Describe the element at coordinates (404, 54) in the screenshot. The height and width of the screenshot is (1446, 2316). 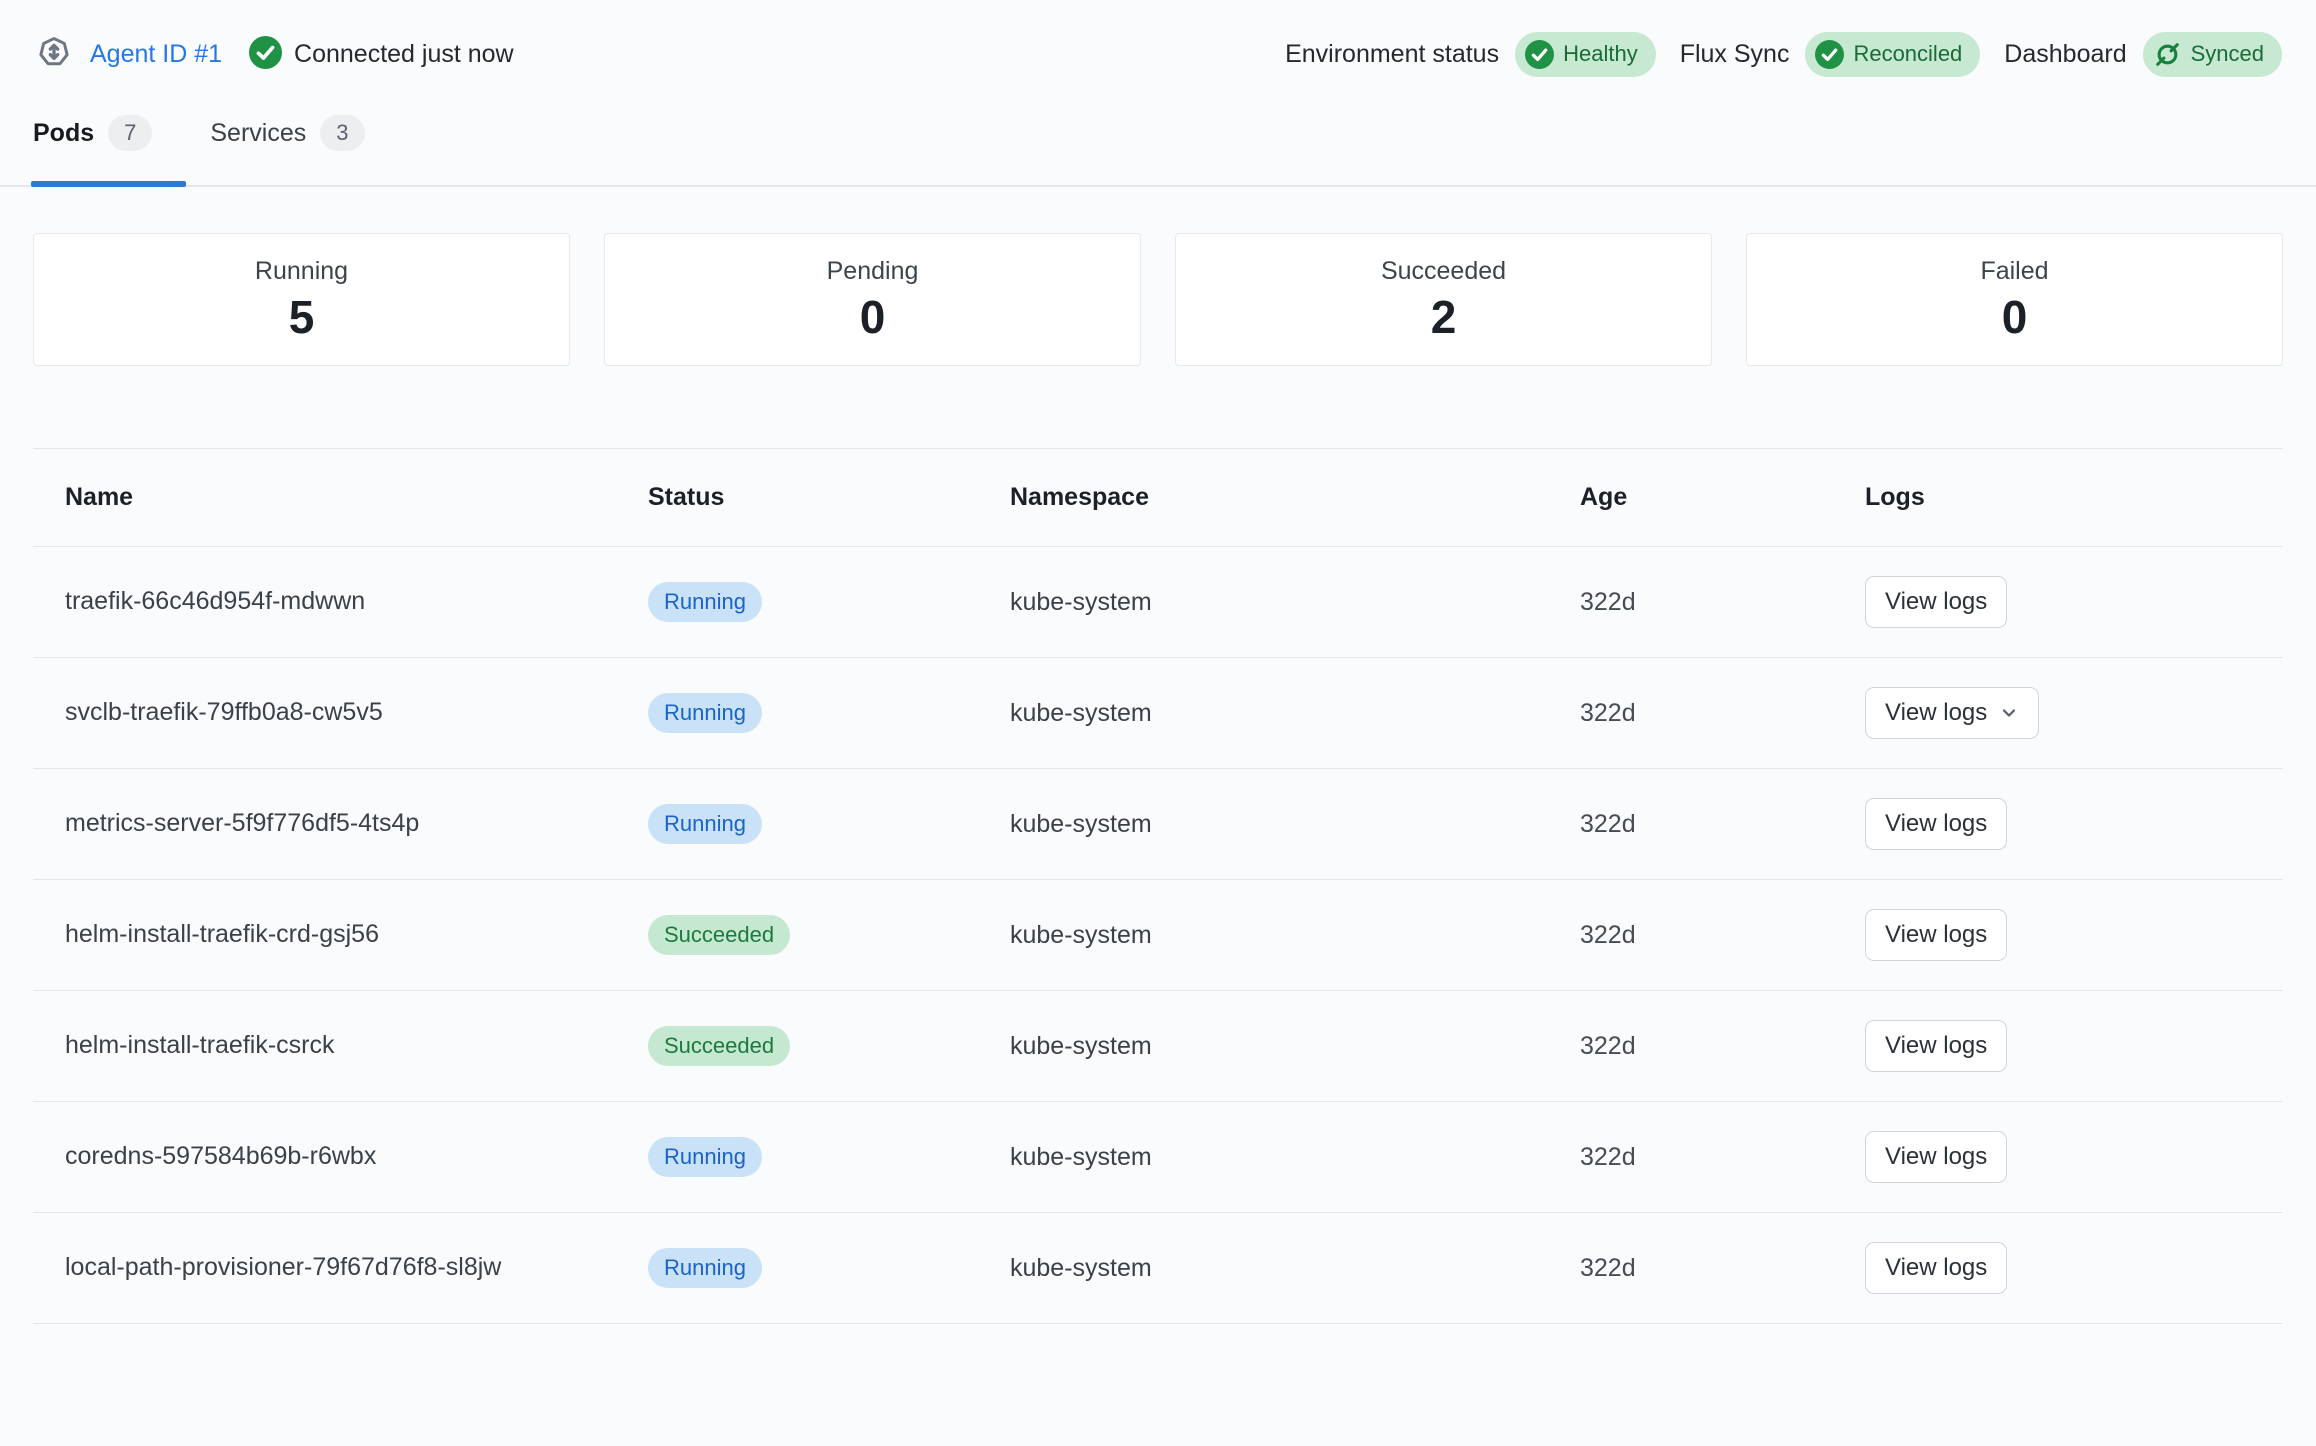
I see `connection-status: Connected just now` at that location.